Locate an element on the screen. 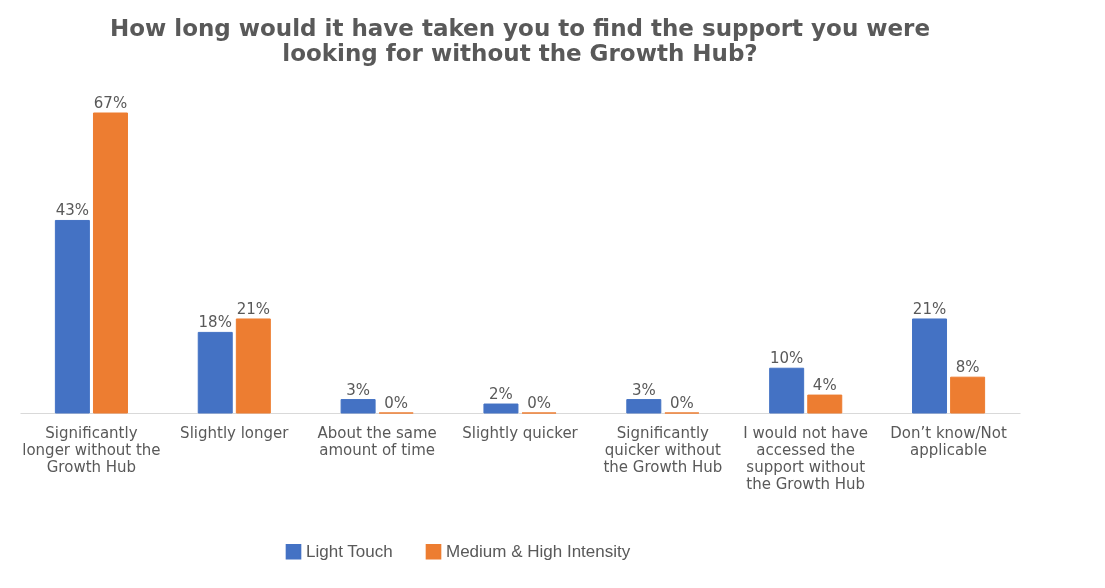  data-label: 10% is located at coordinates (786, 358).